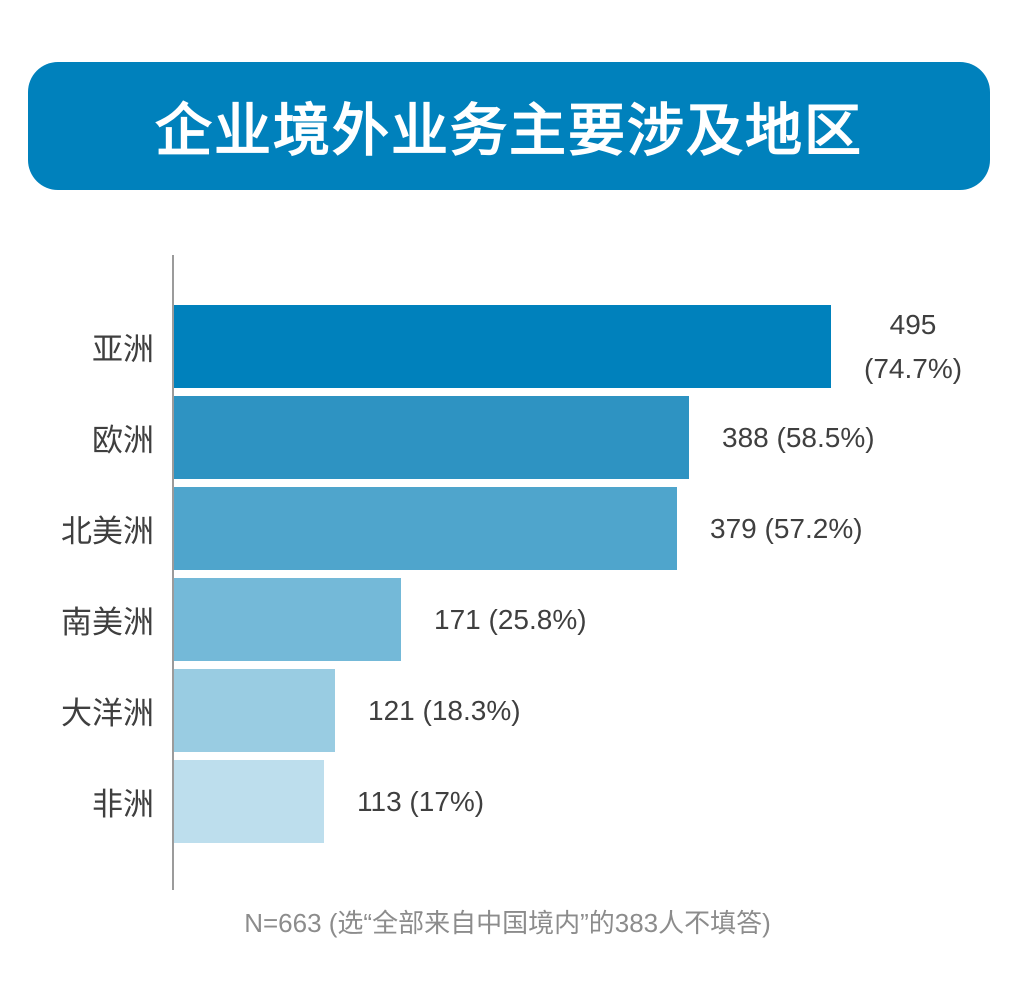 This screenshot has height=997, width=1015. I want to click on chart-title-banner: 企业境外业务主要涉及地区, so click(509, 126).